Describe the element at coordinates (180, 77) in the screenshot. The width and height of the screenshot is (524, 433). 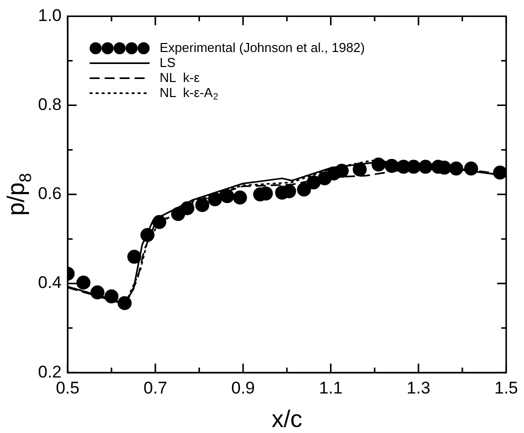
I see `legend-label: NL k-ε` at that location.